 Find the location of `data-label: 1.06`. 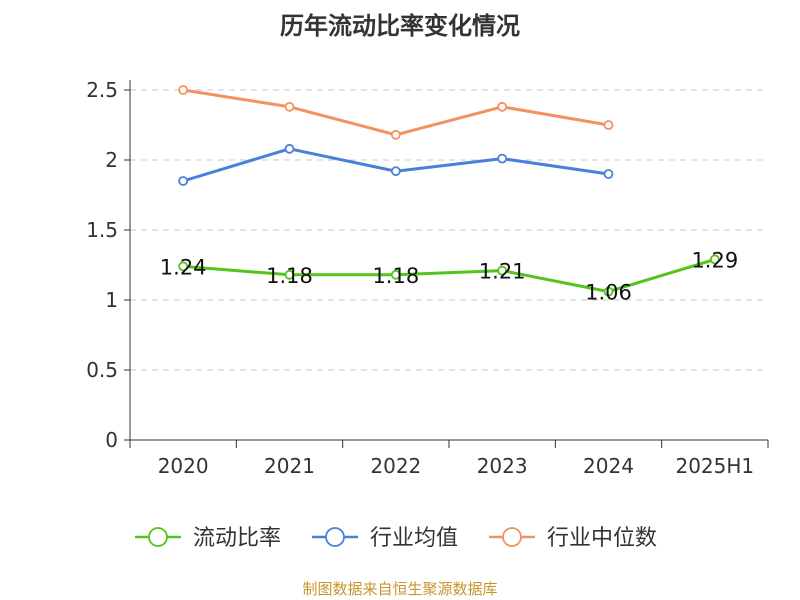

data-label: 1.06 is located at coordinates (608, 293).